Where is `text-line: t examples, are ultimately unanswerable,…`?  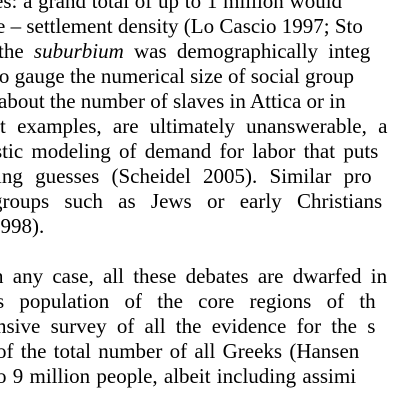 text-line: t examples, are ultimately unanswerable,… is located at coordinates (194, 126).